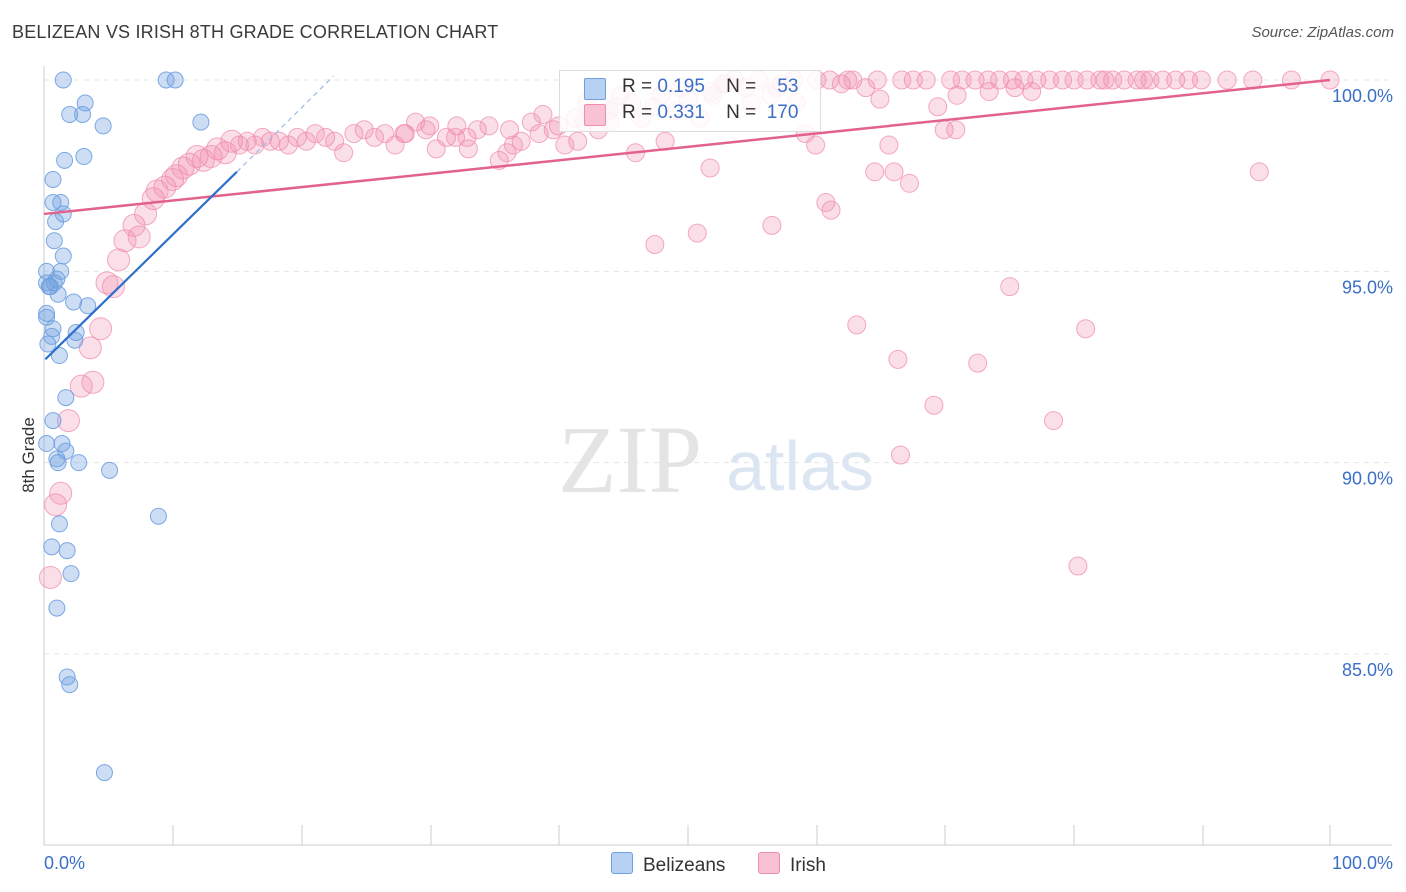 The width and height of the screenshot is (1406, 892). I want to click on y-tick-label-95: 95.0%, so click(1367, 287).